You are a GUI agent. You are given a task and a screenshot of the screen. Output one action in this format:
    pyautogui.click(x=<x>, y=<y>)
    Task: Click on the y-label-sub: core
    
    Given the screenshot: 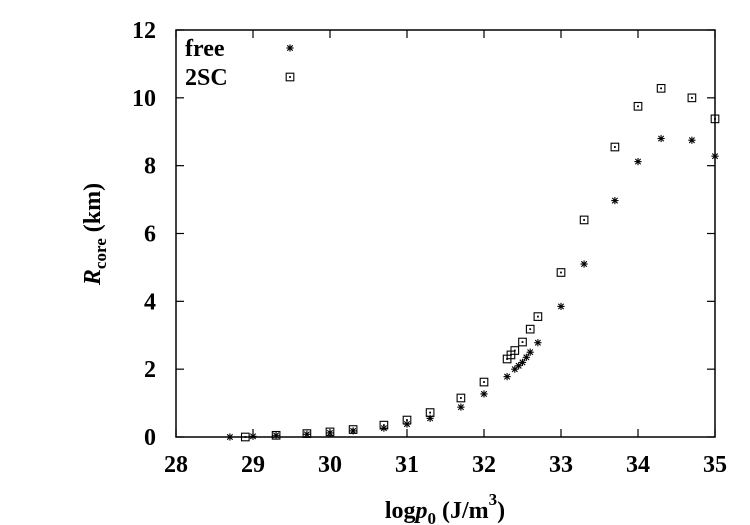 What is the action you would take?
    pyautogui.click(x=100, y=253)
    